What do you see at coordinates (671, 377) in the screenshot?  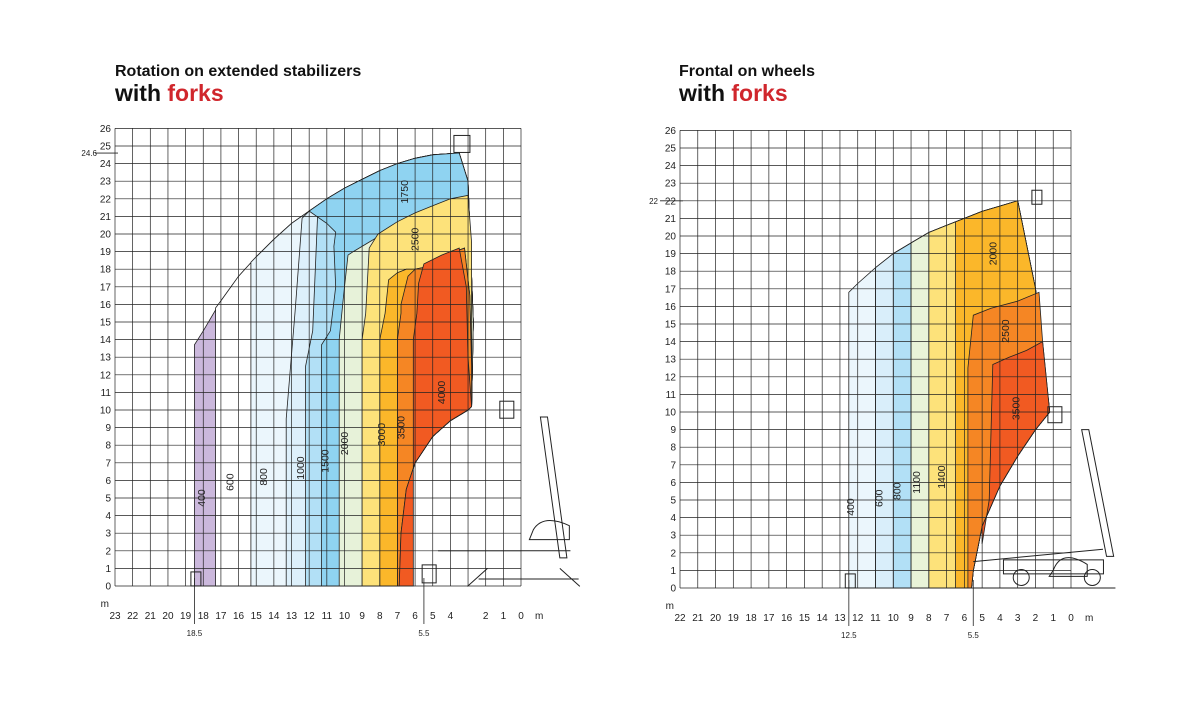 I see `y-tick-label: 12` at bounding box center [671, 377].